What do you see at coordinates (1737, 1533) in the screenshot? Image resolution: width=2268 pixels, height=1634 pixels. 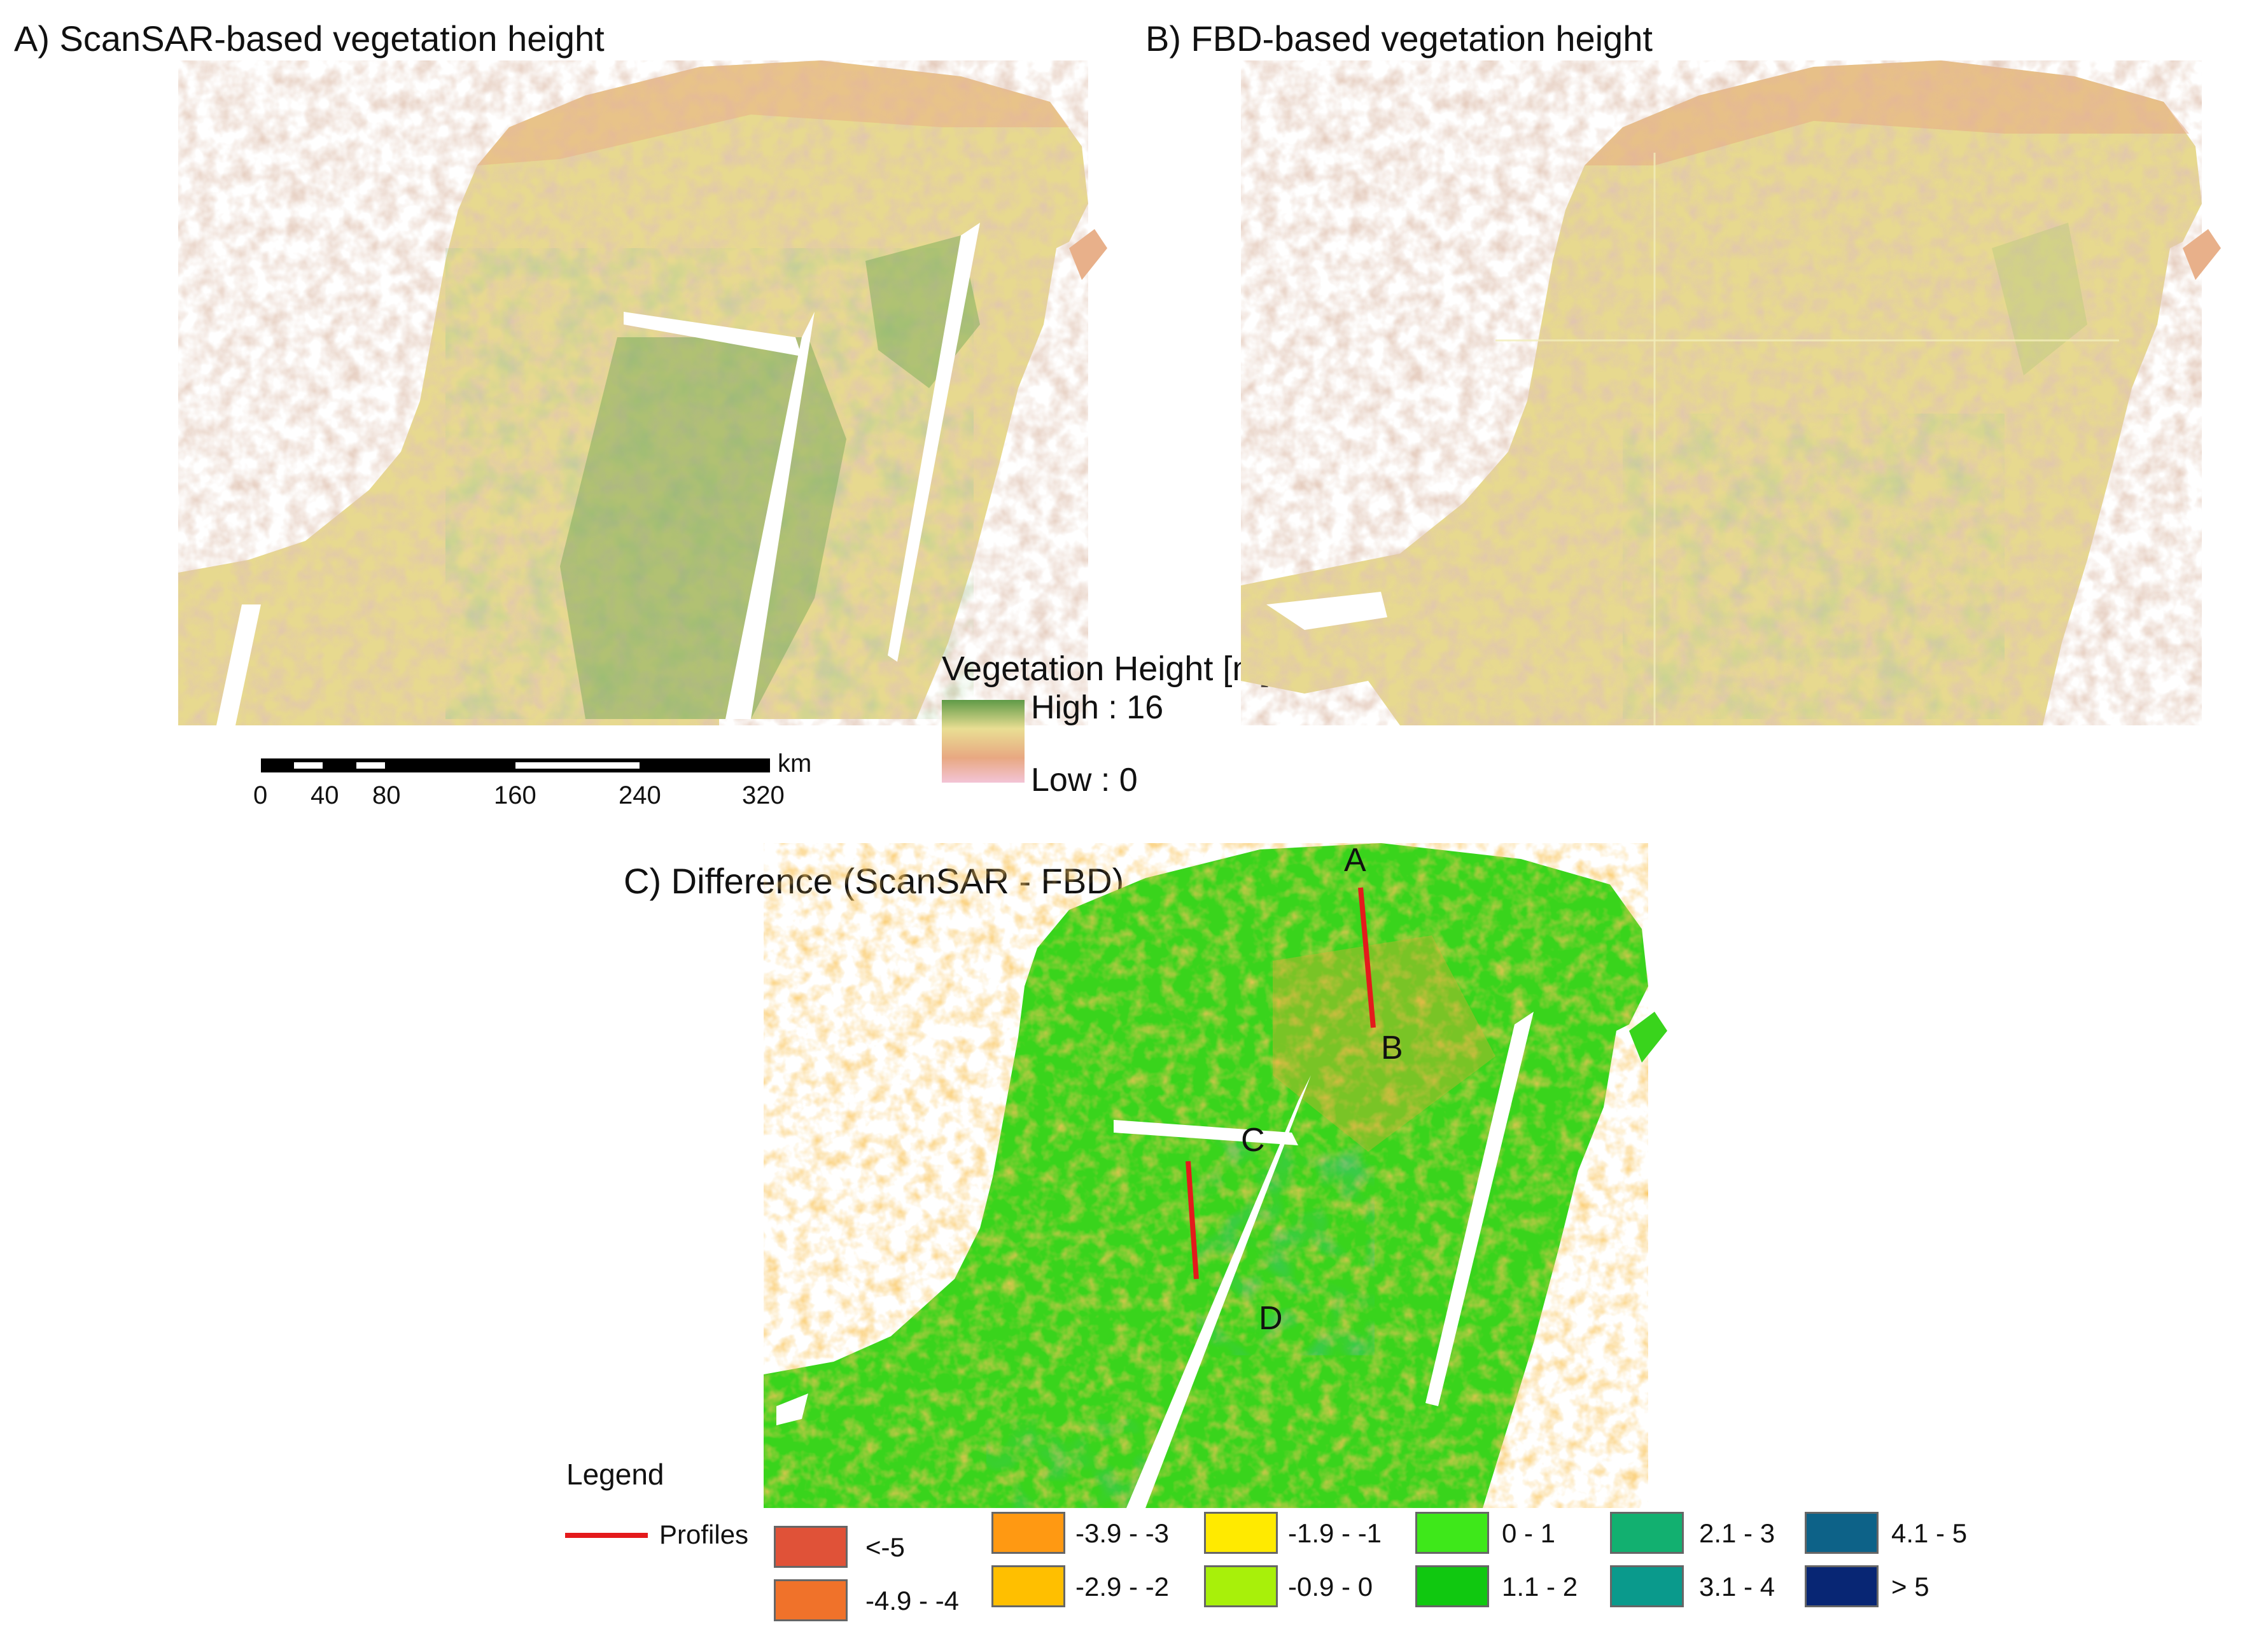 I see `legend-label-2-1: 2.1 - 3` at bounding box center [1737, 1533].